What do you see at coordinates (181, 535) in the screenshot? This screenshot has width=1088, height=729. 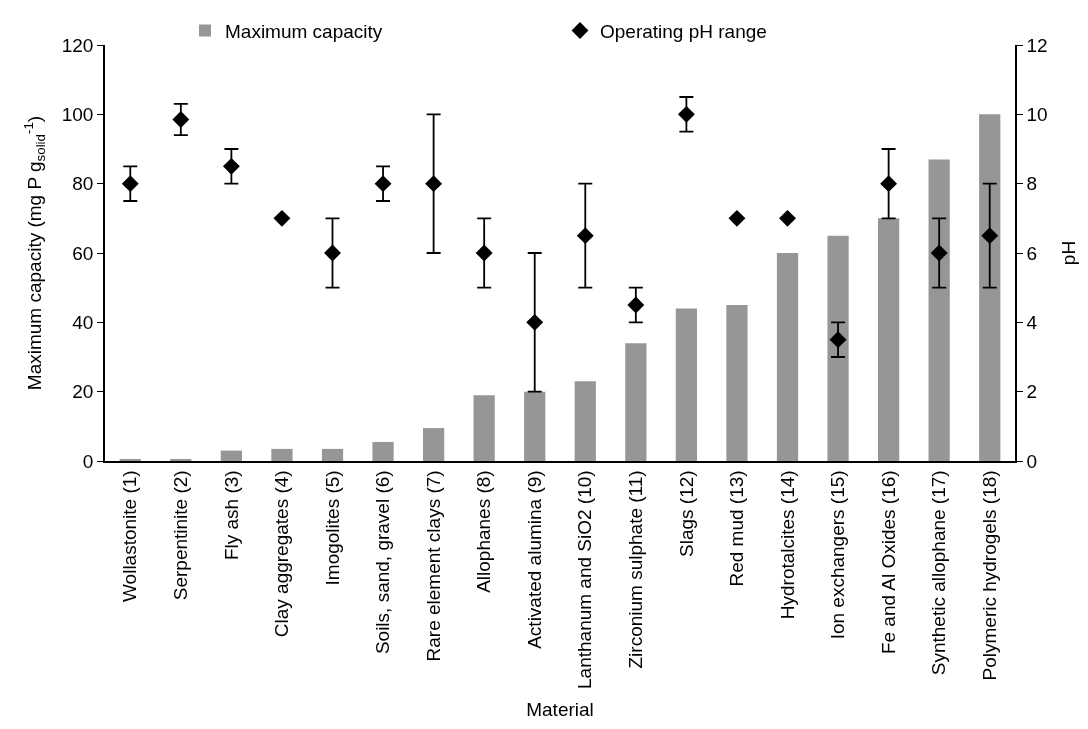 I see `x-tick-label: Serpentinite (2)` at bounding box center [181, 535].